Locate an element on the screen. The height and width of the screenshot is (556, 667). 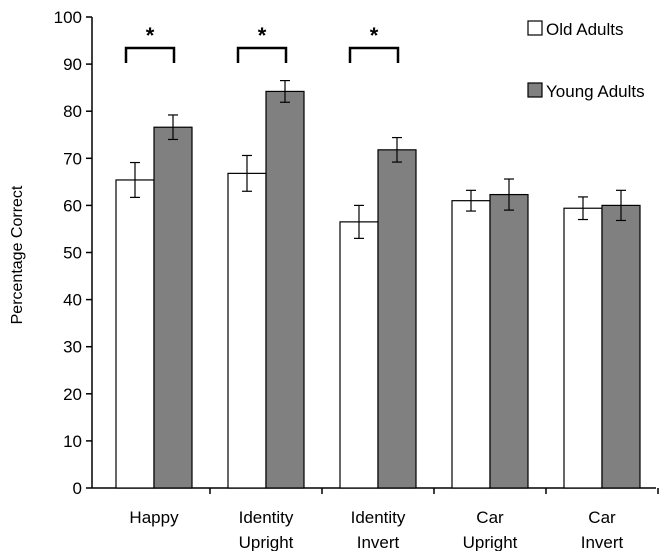
legend: Old Adults Young Adults is located at coordinates (586, 60).